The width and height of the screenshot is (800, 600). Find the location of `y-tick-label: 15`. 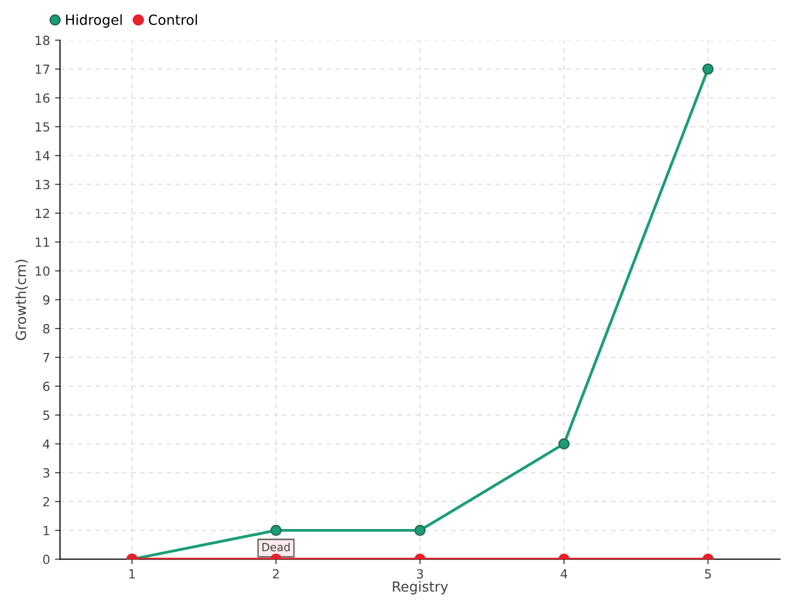

y-tick-label: 15 is located at coordinates (43, 127).